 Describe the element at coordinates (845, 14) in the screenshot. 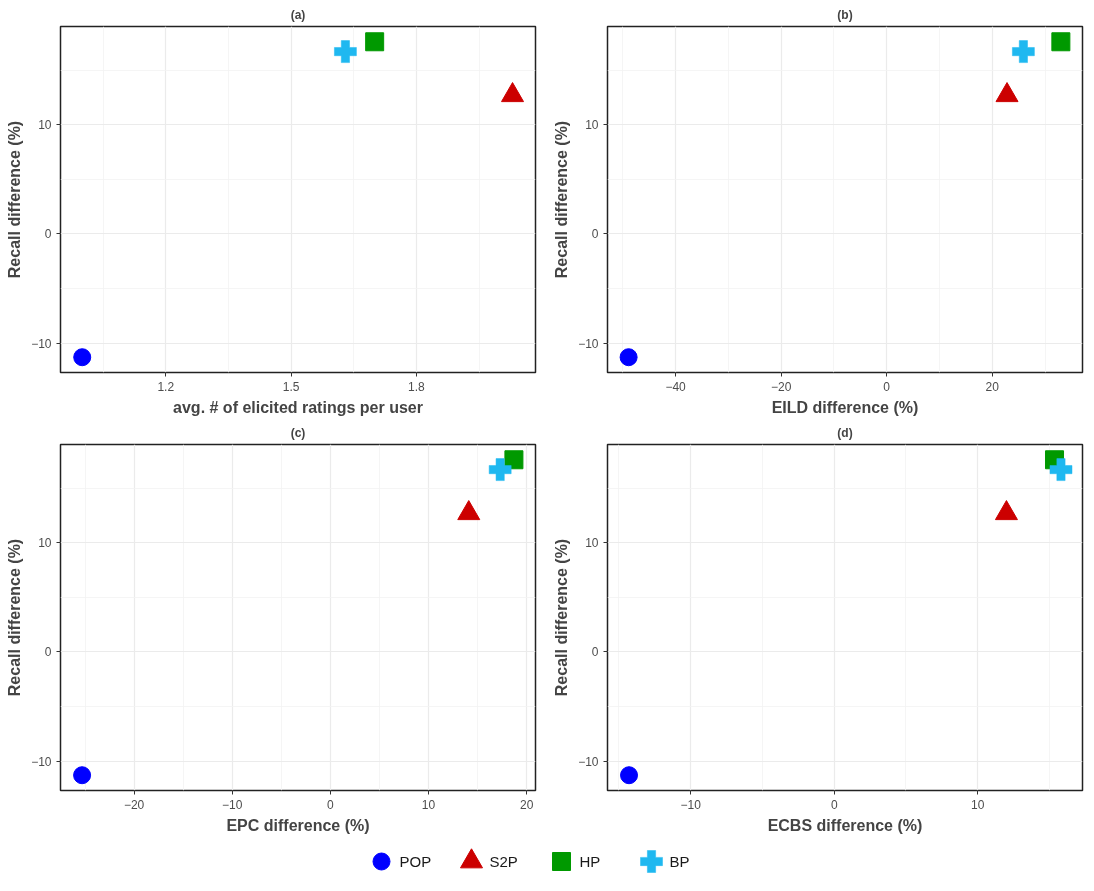

I see `chart-title: (b)` at that location.